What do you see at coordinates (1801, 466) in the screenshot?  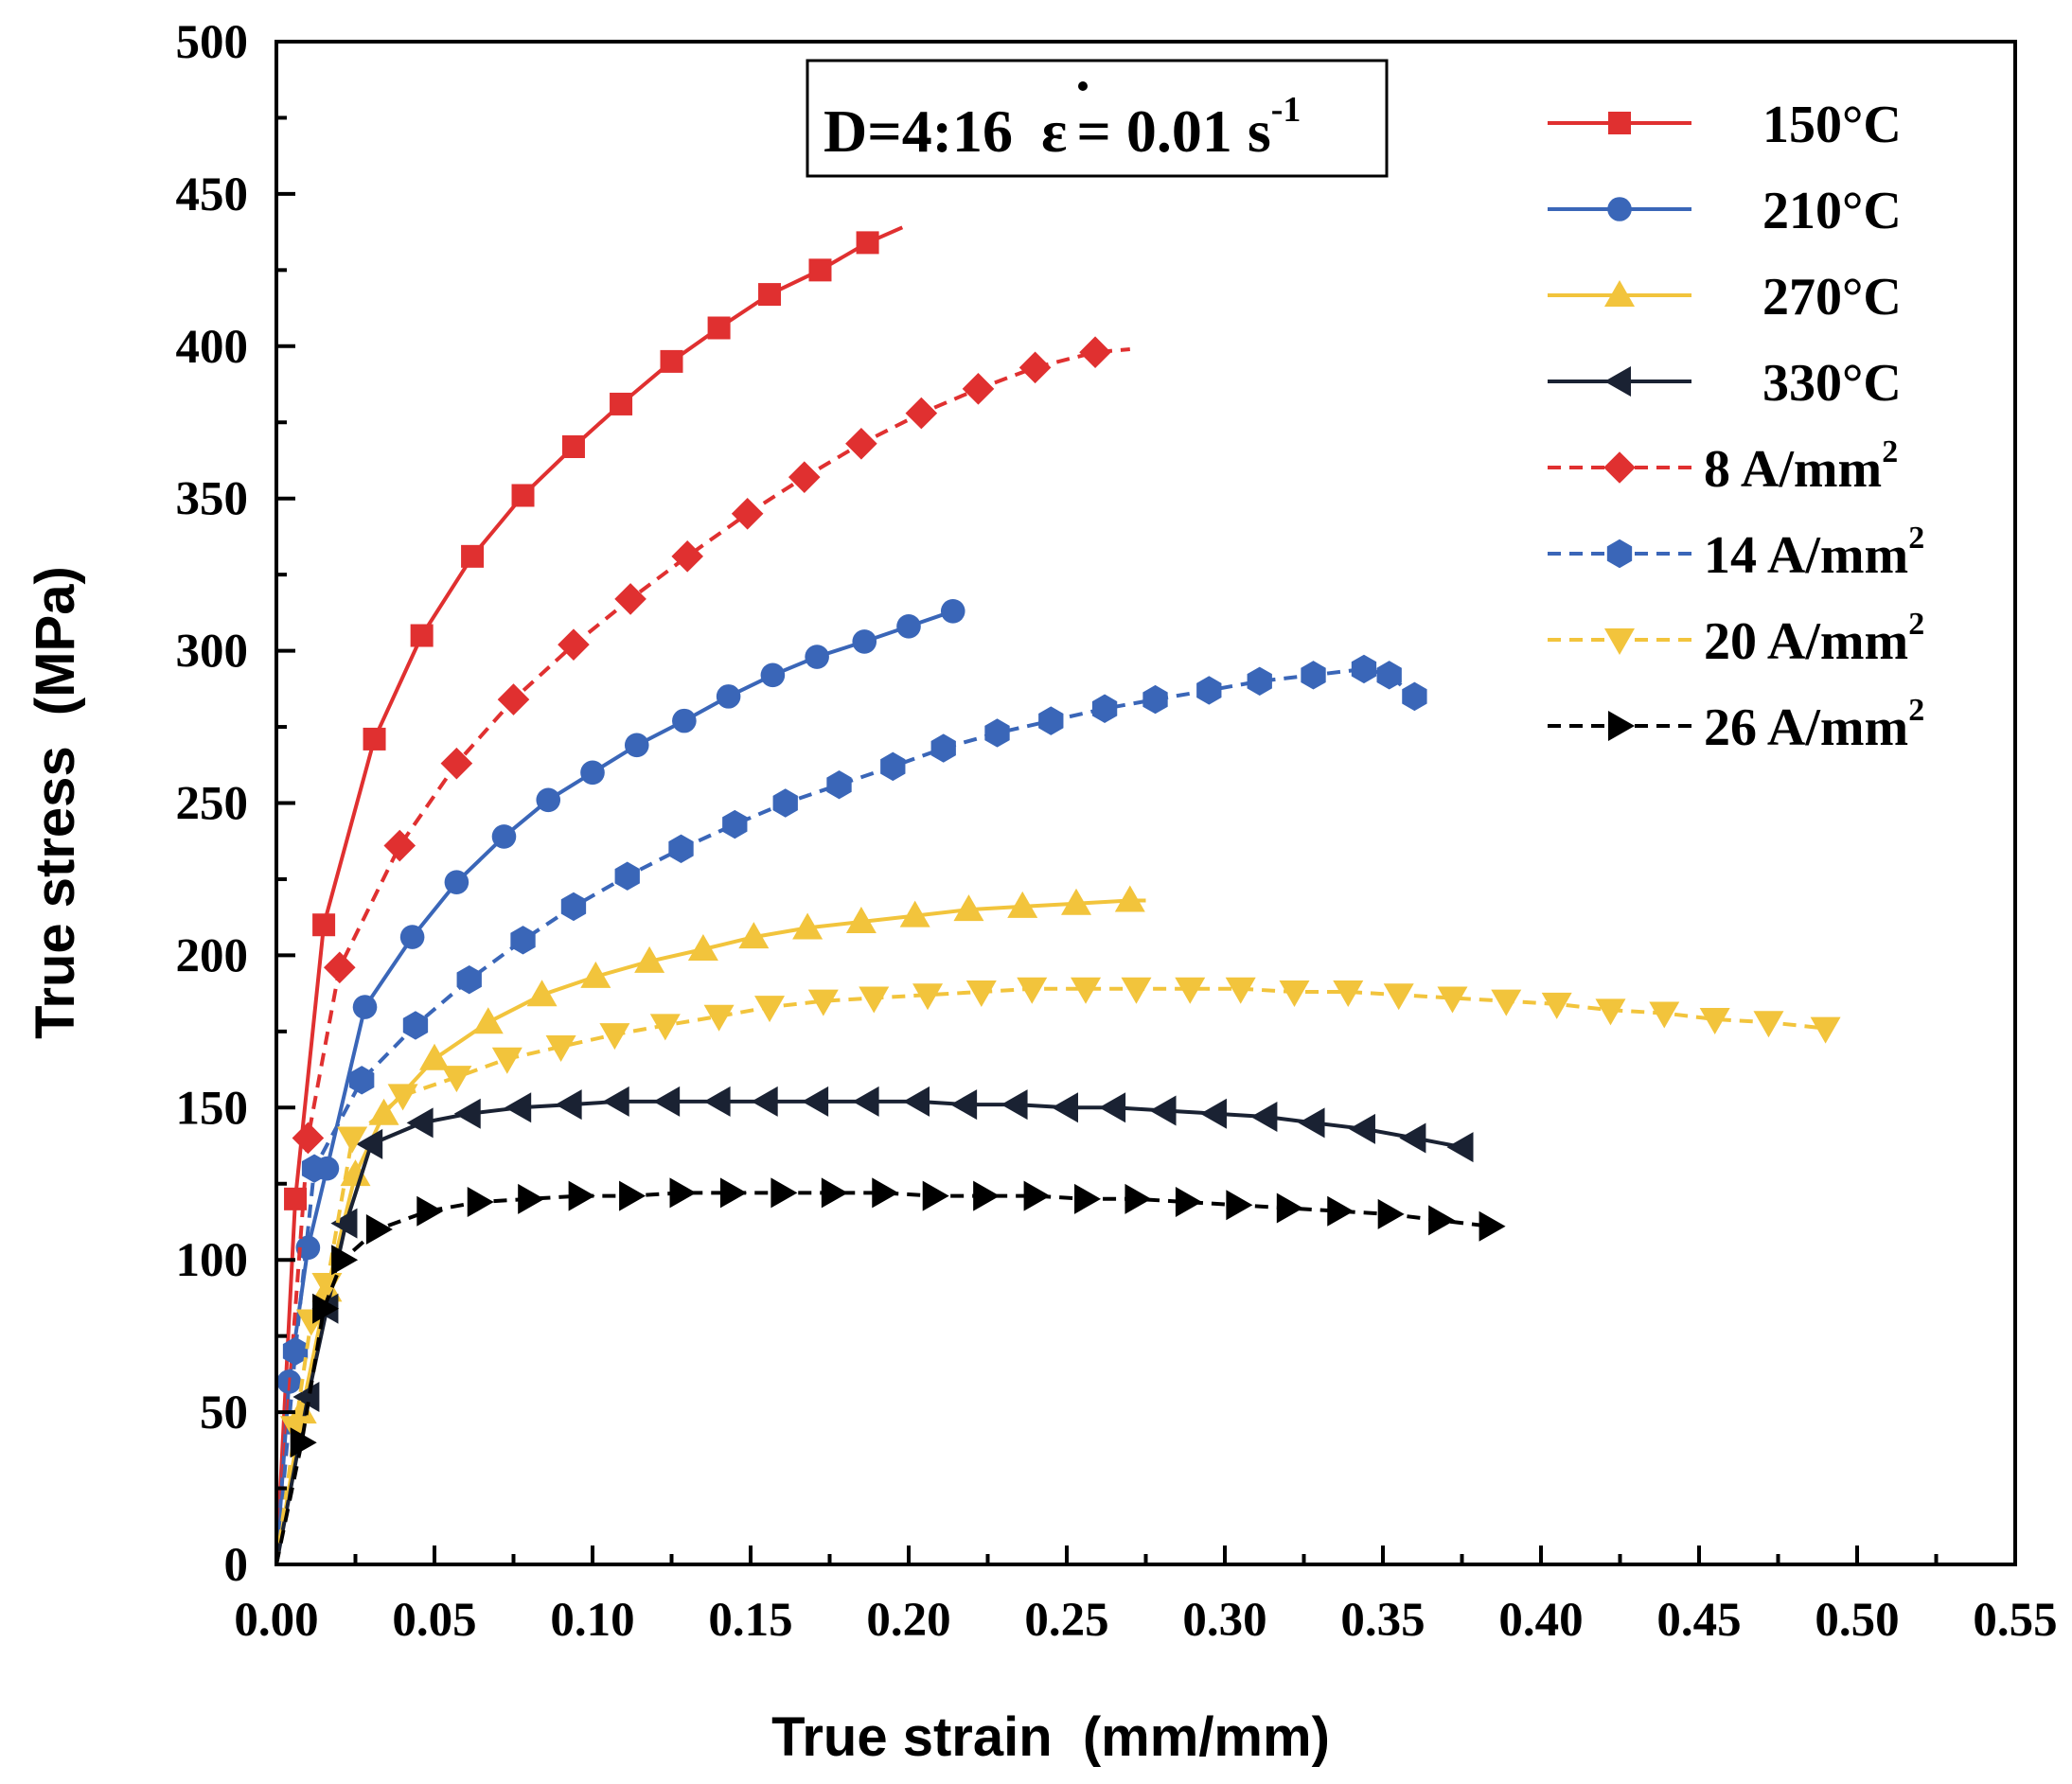 I see `legend-label: 8 A/mm2` at bounding box center [1801, 466].